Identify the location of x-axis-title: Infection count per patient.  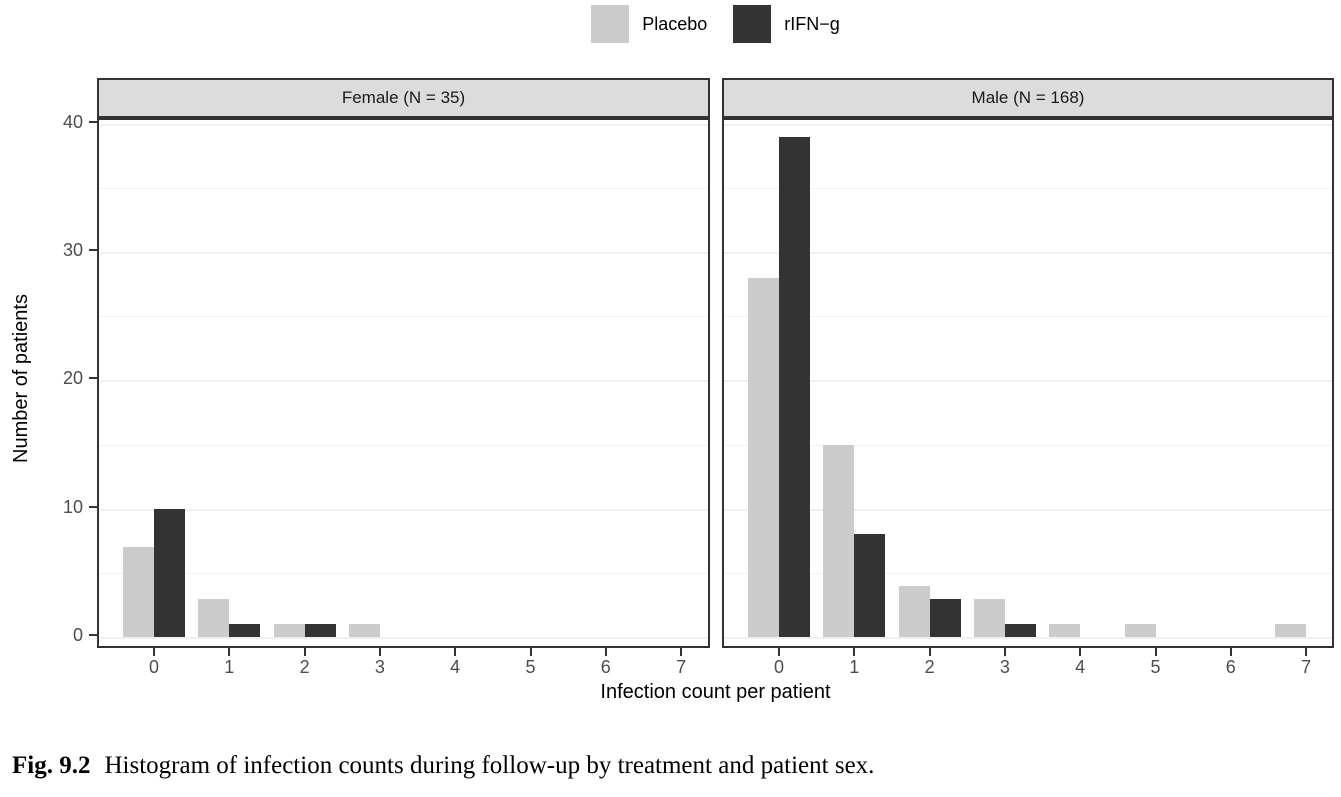
(715, 692).